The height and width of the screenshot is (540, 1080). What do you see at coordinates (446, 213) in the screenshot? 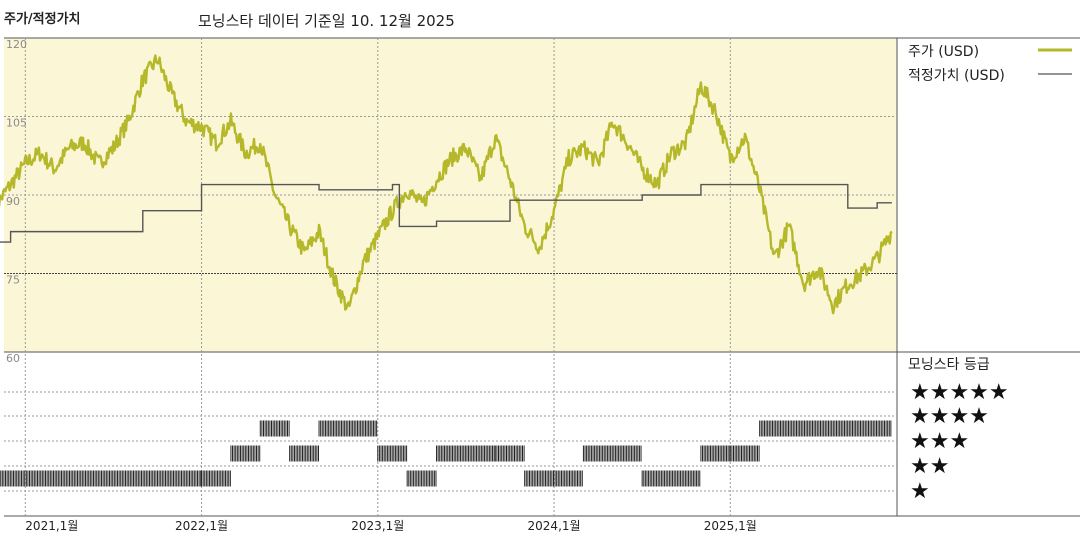
I see `fair-value-series-line` at bounding box center [446, 213].